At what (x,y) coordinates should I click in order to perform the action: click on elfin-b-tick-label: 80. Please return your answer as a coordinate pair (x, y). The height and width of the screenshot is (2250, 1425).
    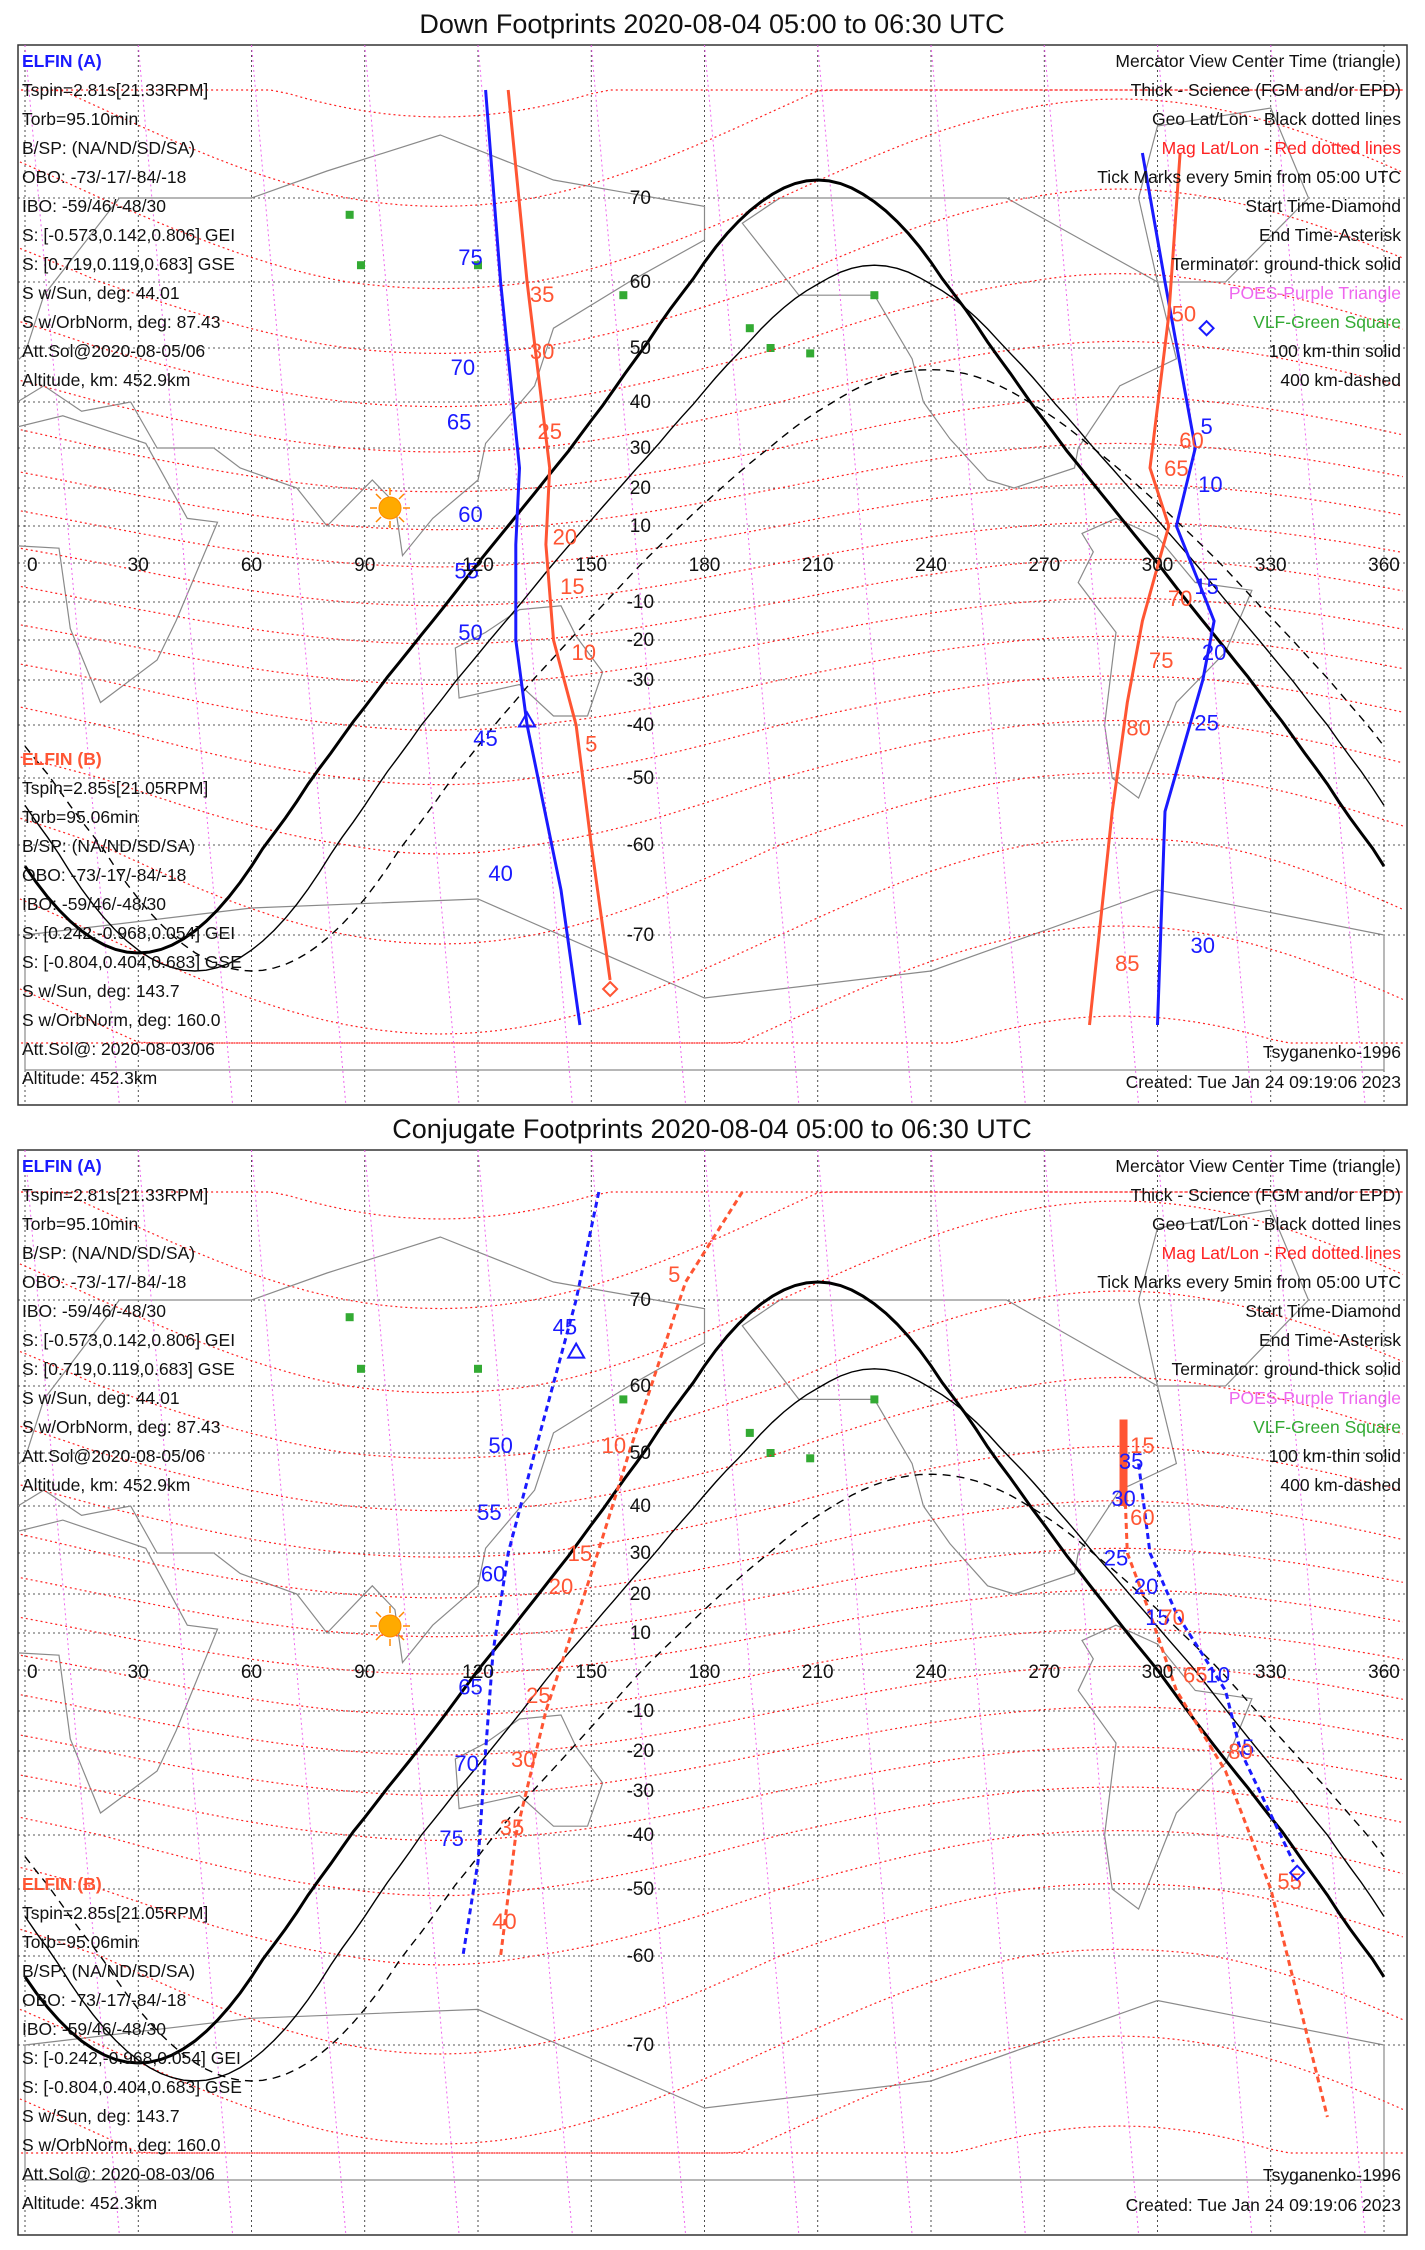
    Looking at the image, I should click on (1240, 1751).